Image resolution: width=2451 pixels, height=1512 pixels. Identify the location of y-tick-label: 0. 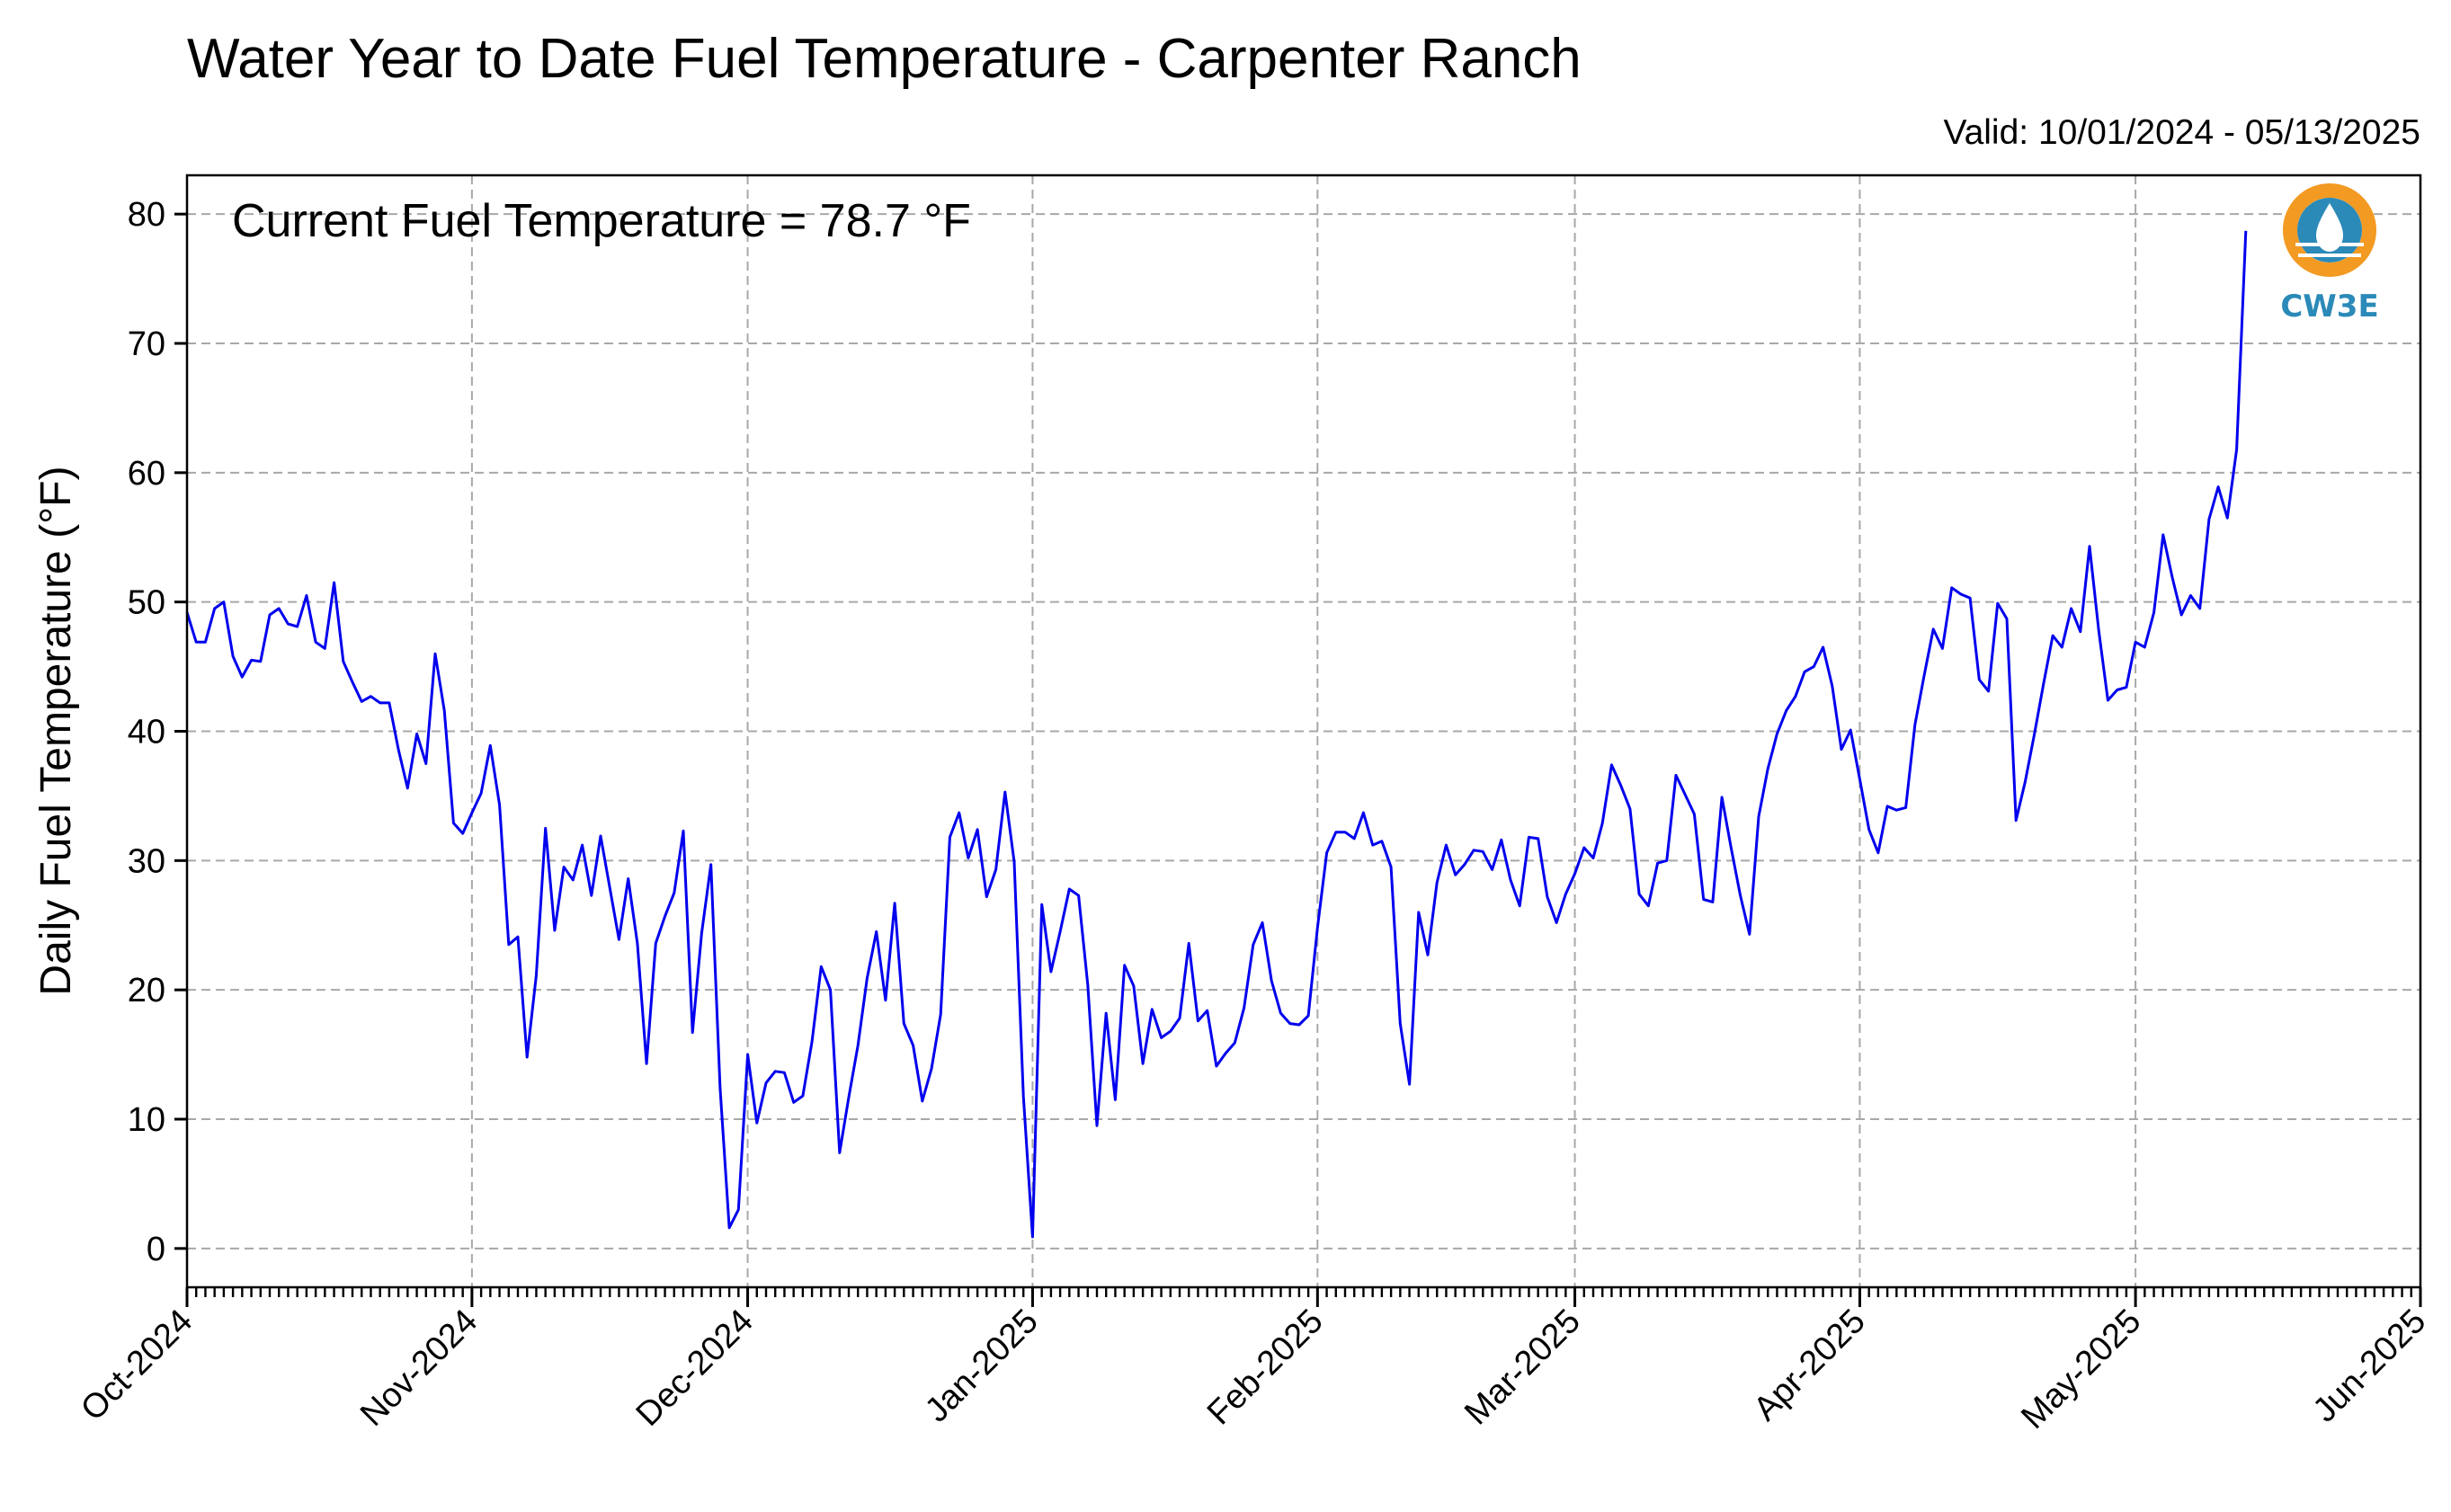
(156, 1249).